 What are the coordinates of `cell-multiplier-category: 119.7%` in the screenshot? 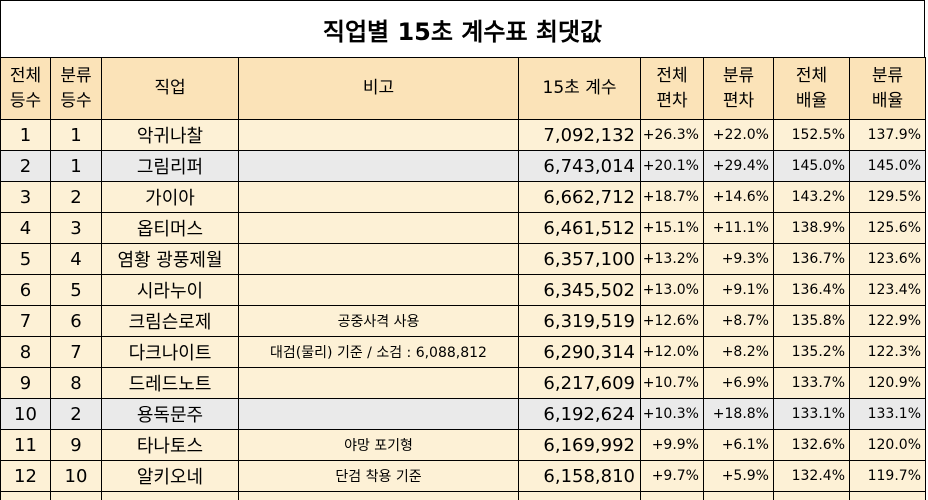 It's located at (888, 476).